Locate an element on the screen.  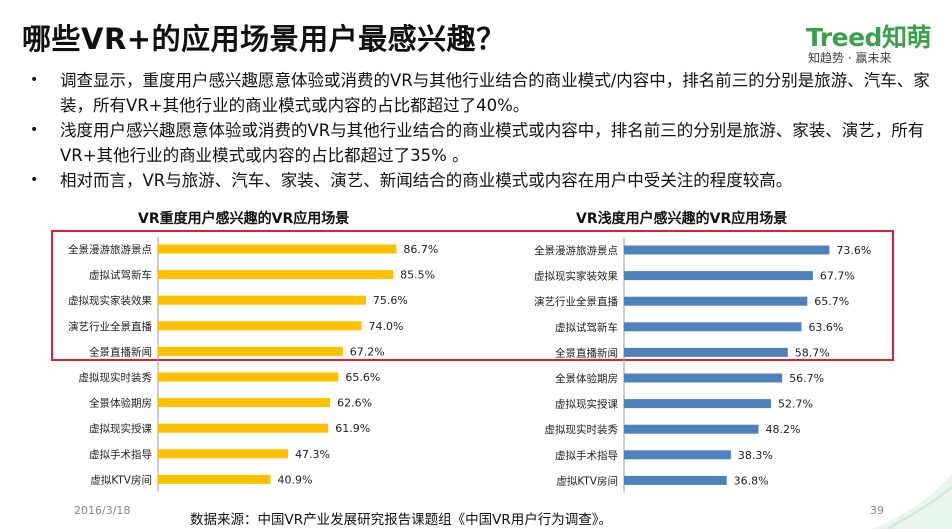
light-value-label: 36.8% is located at coordinates (751, 480).